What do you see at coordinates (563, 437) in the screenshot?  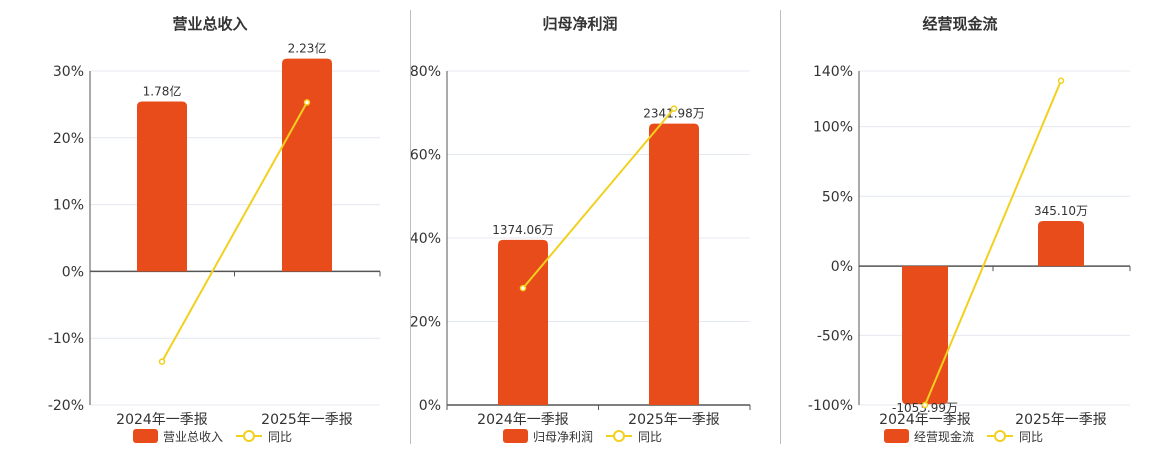 I see `legend-bar-label: 归母净利润` at bounding box center [563, 437].